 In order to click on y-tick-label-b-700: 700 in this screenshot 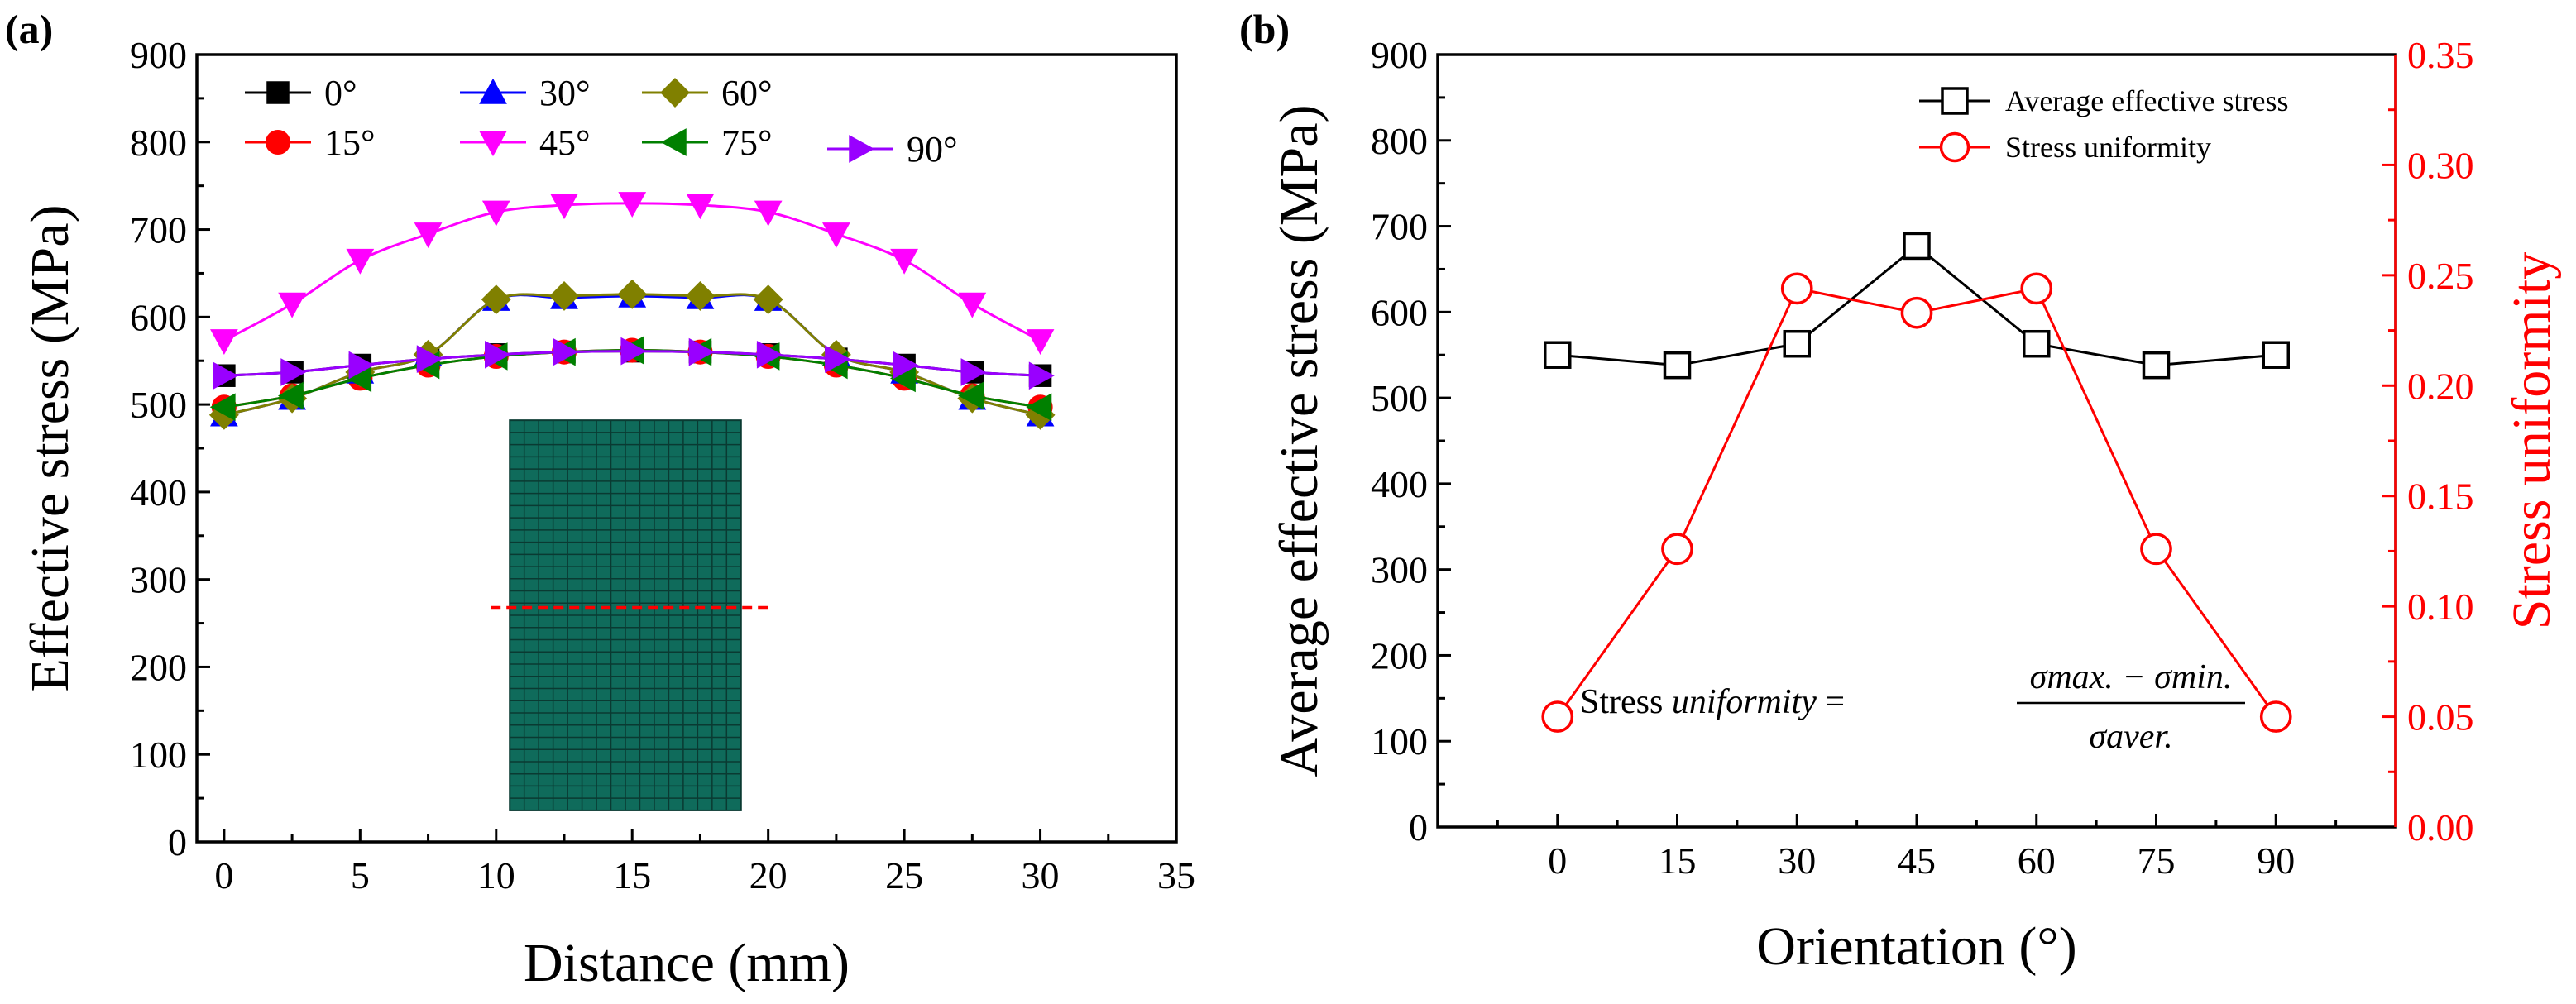, I will do `click(1400, 227)`.